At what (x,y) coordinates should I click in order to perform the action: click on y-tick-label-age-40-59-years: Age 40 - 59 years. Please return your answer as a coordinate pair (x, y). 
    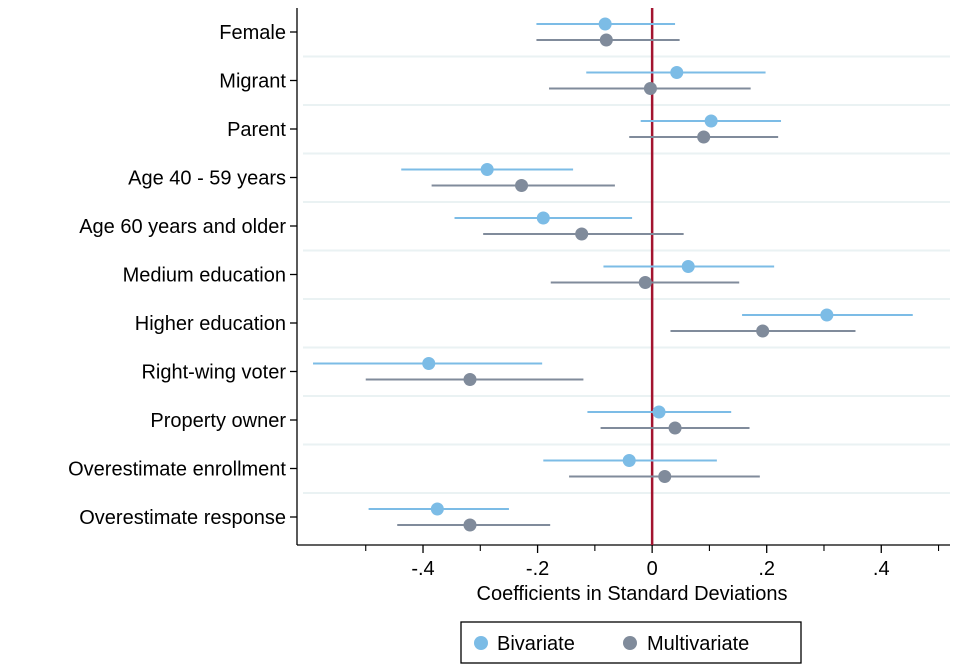
    Looking at the image, I should click on (207, 179).